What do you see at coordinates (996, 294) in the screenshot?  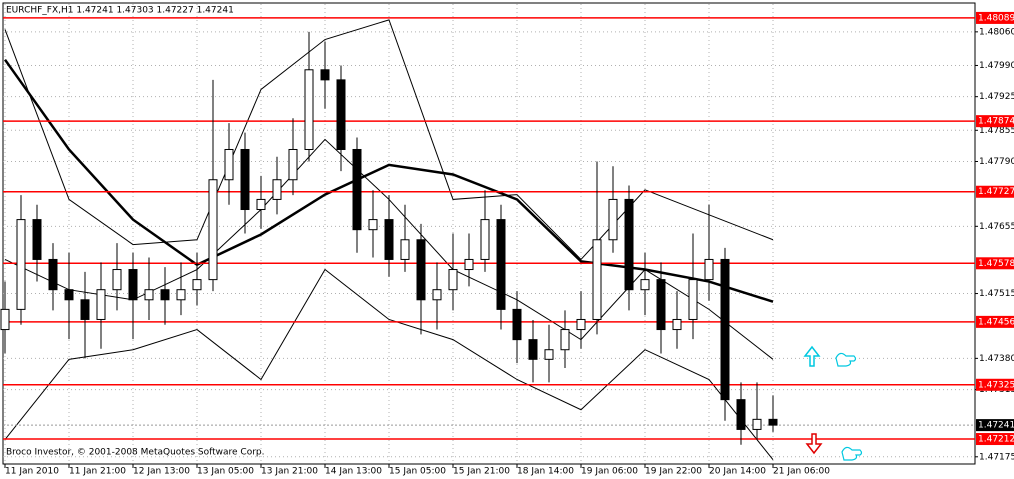 I see `y-tick-label: 1.47515` at bounding box center [996, 294].